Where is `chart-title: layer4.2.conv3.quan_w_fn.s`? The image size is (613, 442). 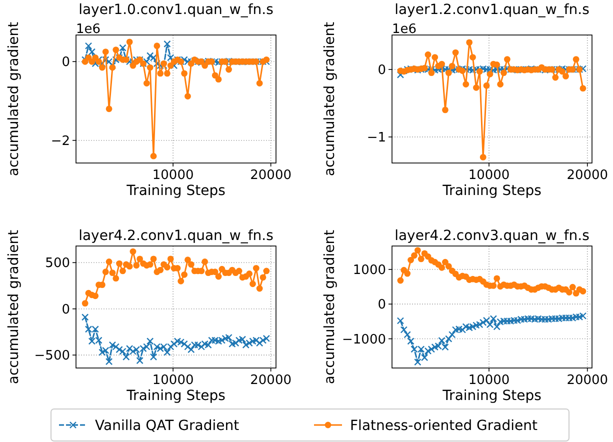
chart-title: layer4.2.conv3.quan_w_fn.s is located at coordinates (492, 236).